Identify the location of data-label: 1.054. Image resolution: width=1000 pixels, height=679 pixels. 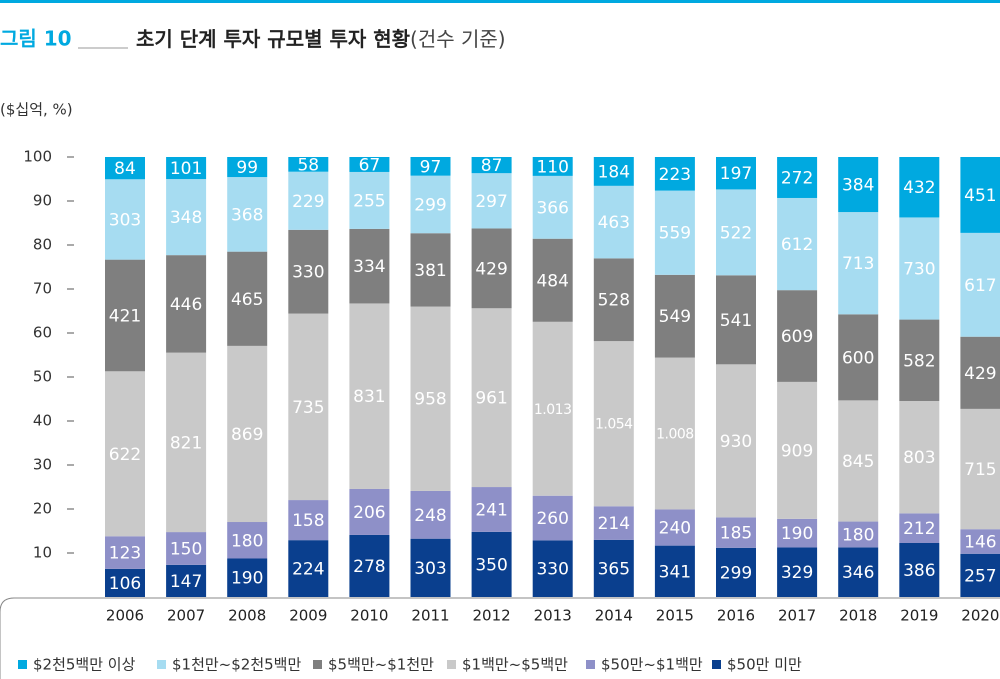
(614, 425).